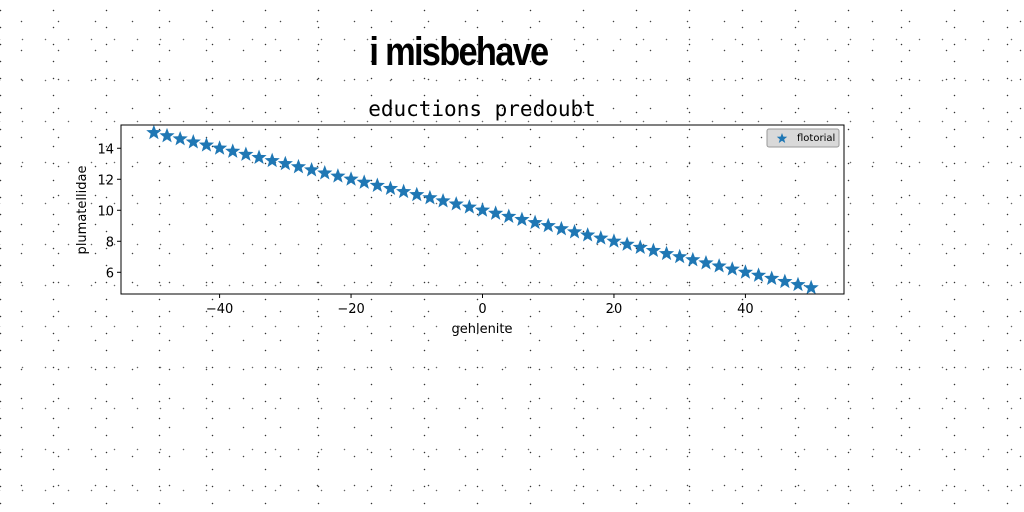 Image resolution: width=1024 pixels, height=512 pixels. Describe the element at coordinates (459, 52) in the screenshot. I see `page-title: i misbehave` at that location.